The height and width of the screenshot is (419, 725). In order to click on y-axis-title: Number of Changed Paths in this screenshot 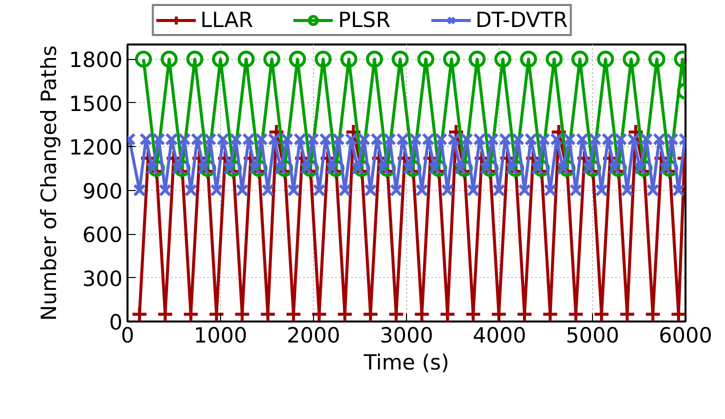, I will do `click(49, 183)`.